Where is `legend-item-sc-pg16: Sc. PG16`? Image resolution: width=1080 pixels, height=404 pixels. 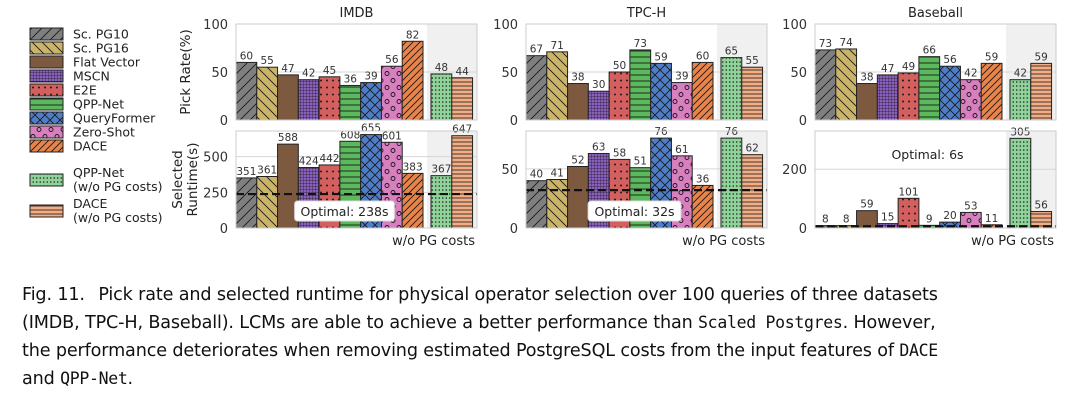
legend-item-sc-pg16: Sc. PG16 is located at coordinates (79, 48).